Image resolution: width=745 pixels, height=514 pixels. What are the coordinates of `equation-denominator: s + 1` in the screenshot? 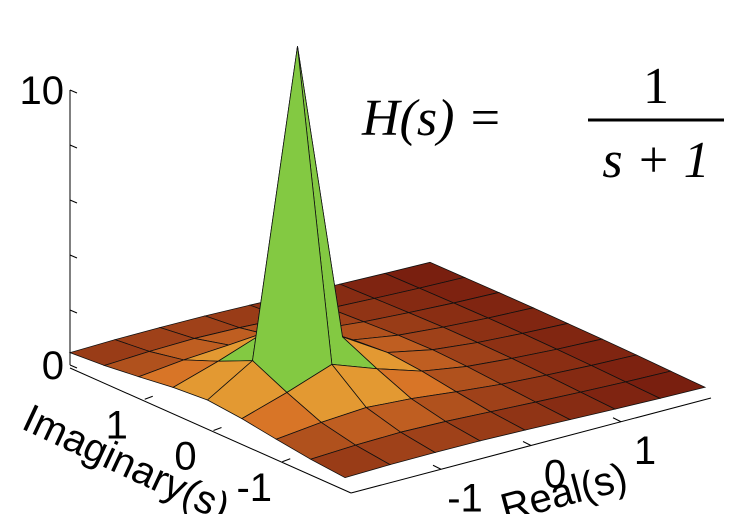 It's located at (655, 160).